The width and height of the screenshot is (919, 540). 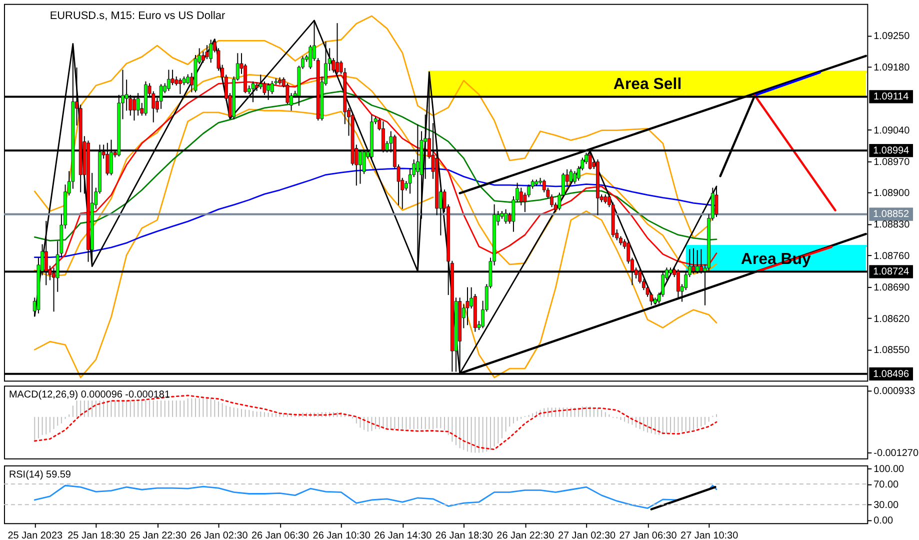 What do you see at coordinates (892, 162) in the screenshot?
I see `y-tick-label: 1.08970` at bounding box center [892, 162].